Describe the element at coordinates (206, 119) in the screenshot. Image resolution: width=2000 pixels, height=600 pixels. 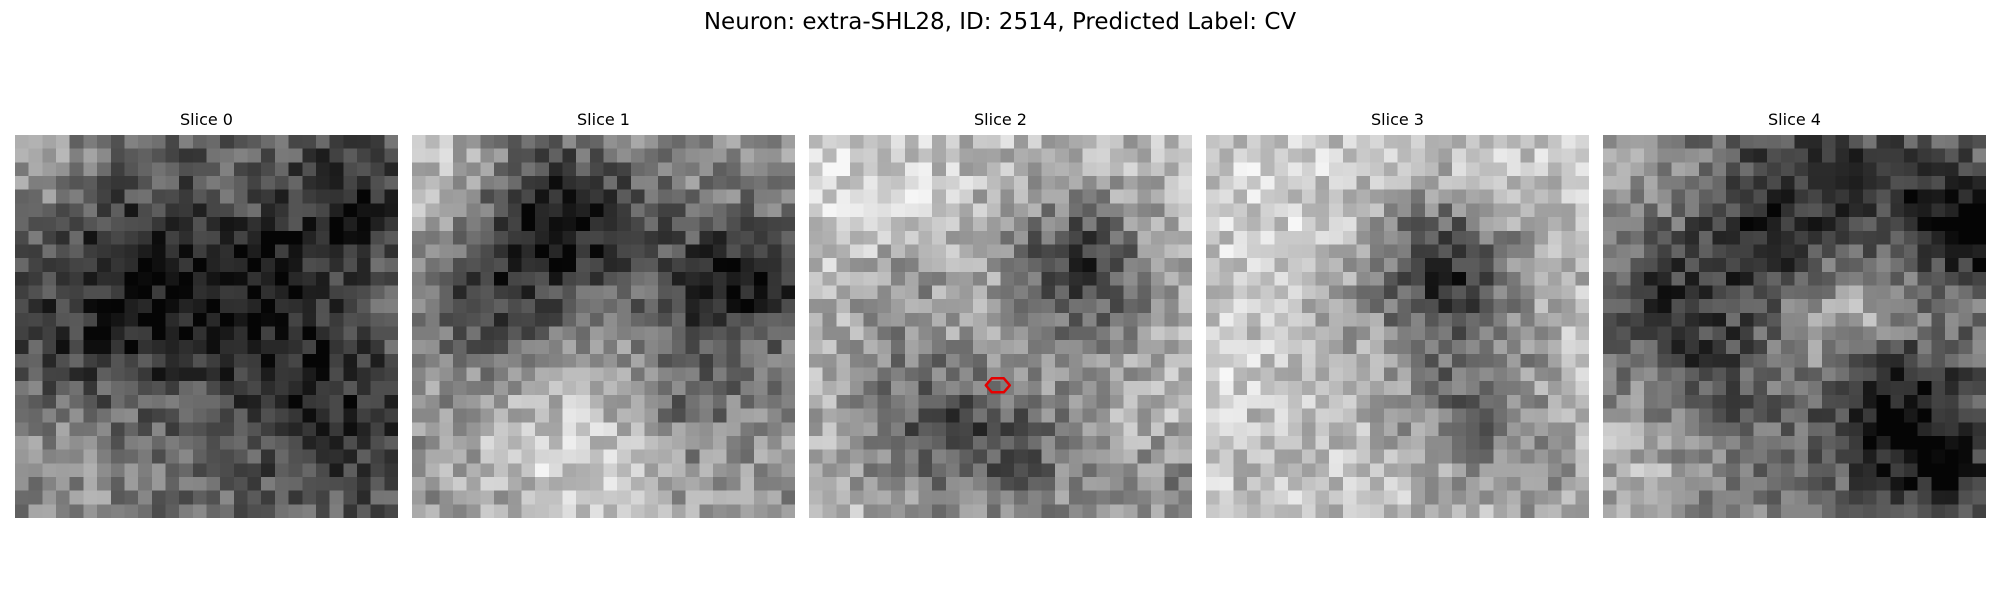
I see `panel-title: Slice 0` at that location.